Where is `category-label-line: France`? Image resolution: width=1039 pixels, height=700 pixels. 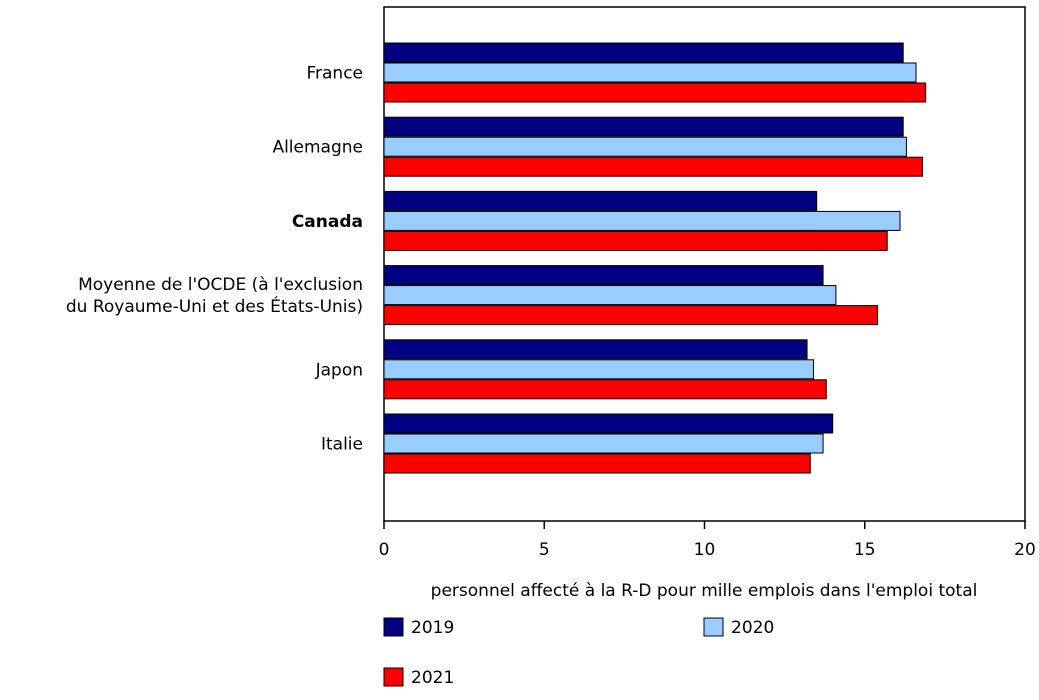
category-label-line: France is located at coordinates (334, 74).